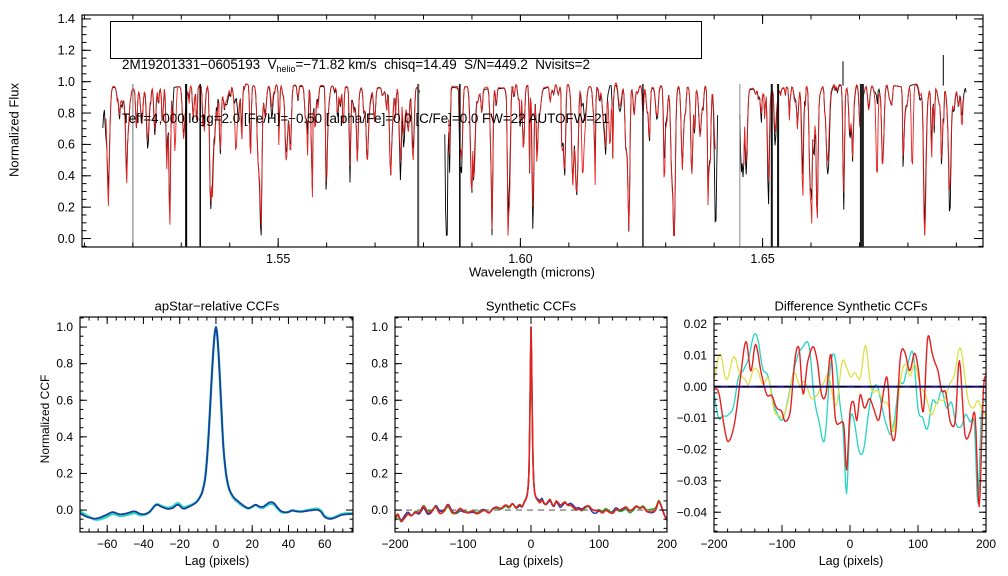 Image resolution: width=1008 pixels, height=576 pixels. What do you see at coordinates (278, 259) in the screenshot?
I see `svg-text: 1.55` at bounding box center [278, 259].